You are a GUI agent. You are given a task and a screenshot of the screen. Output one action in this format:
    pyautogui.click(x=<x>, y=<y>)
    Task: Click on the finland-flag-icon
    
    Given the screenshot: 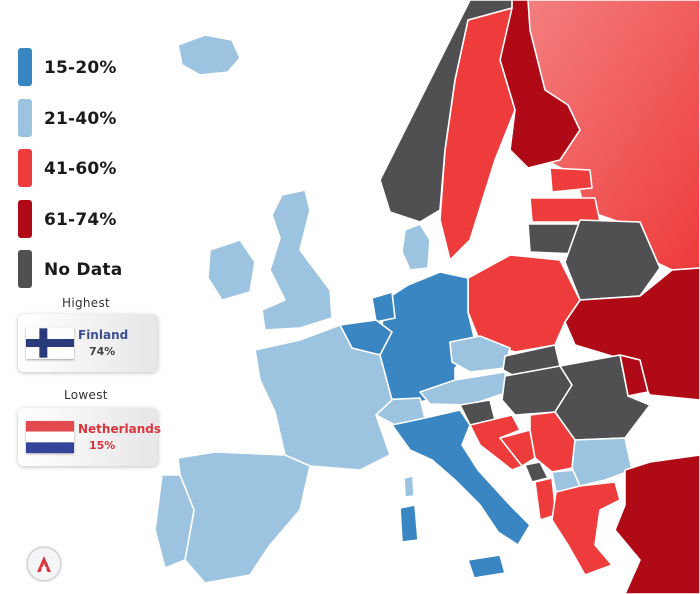 What is the action you would take?
    pyautogui.click(x=50, y=343)
    